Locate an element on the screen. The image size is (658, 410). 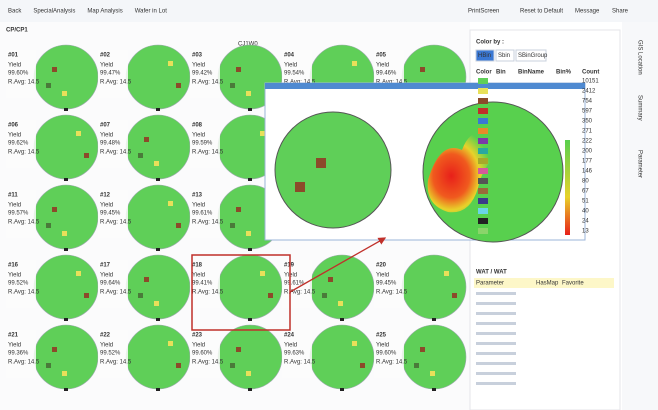
wafer-id: #08 is located at coordinates (197, 126).